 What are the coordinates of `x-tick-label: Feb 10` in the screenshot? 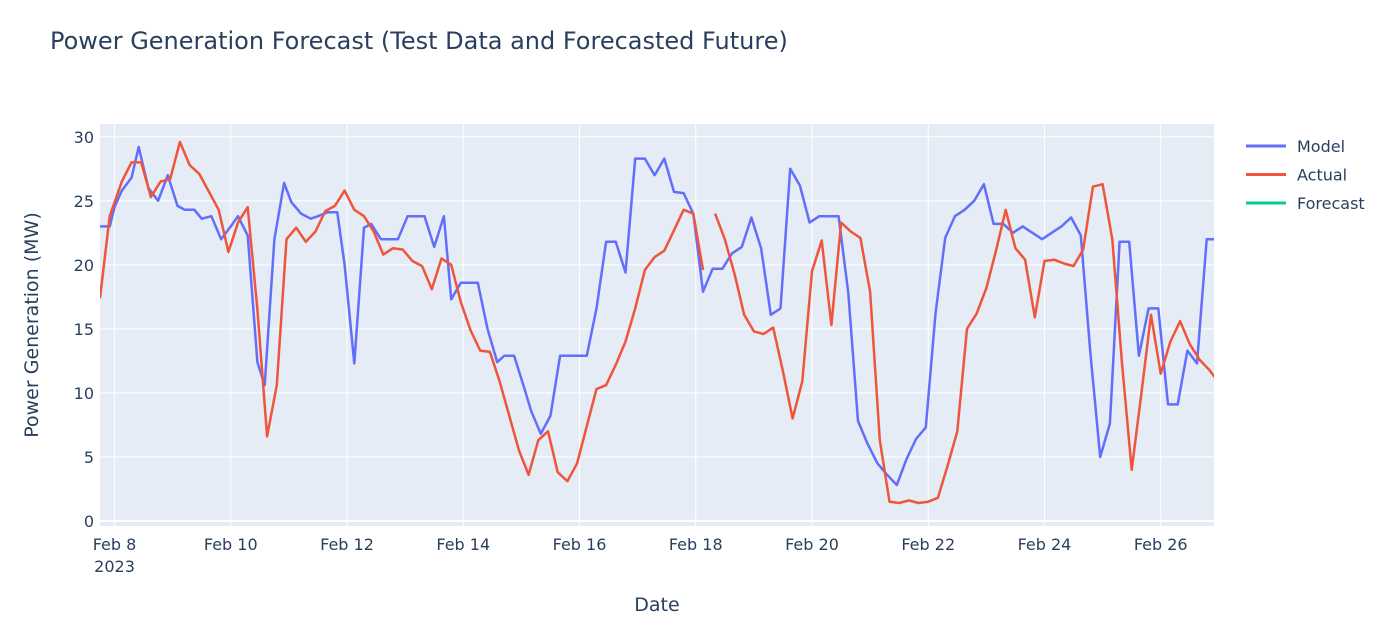 It's located at (231, 544).